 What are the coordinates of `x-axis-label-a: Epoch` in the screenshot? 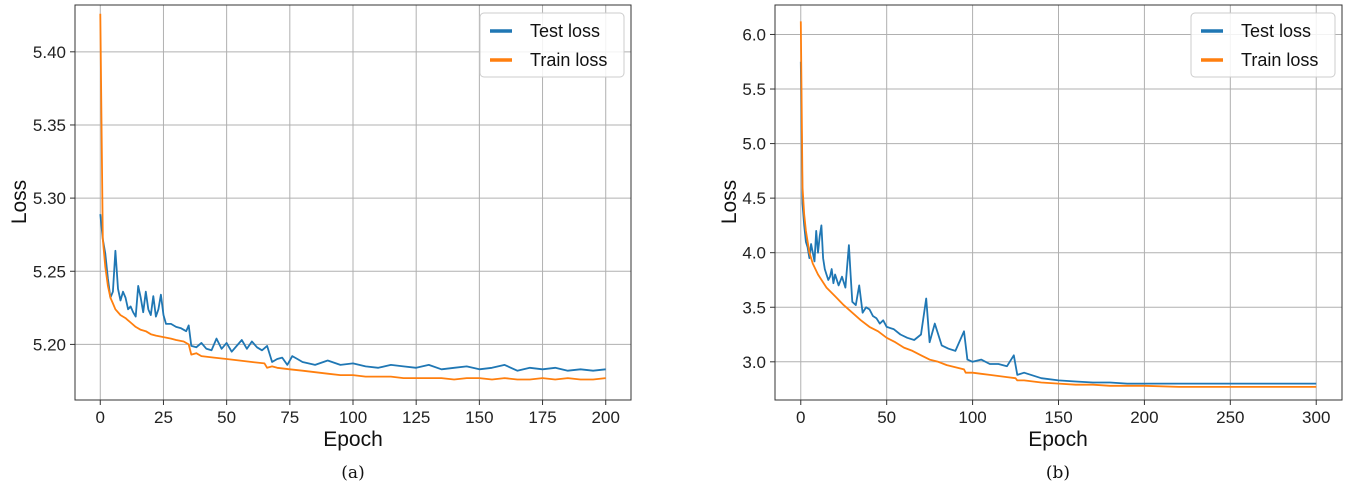 It's located at (353, 439).